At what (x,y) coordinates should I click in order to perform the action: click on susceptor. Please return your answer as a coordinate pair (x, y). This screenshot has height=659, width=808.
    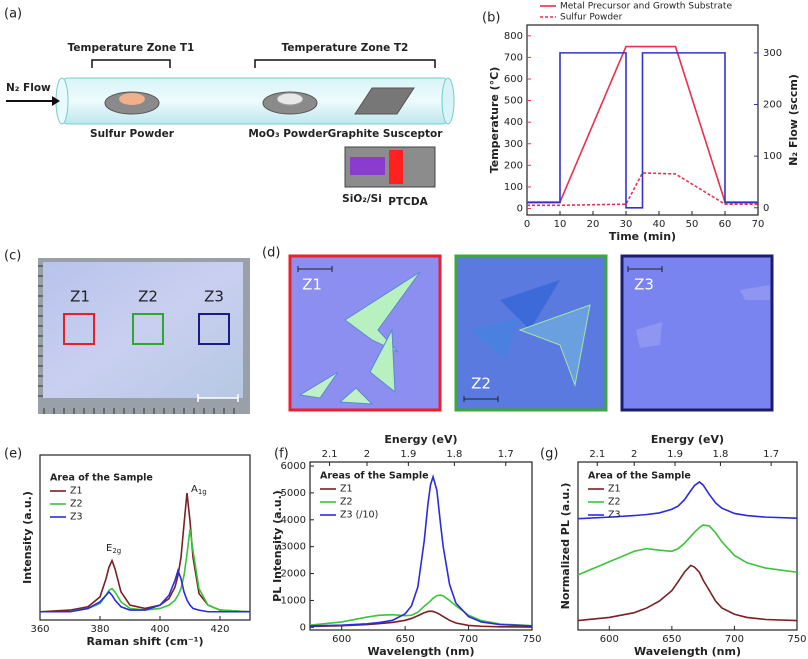
    Looking at the image, I should click on (384, 101).